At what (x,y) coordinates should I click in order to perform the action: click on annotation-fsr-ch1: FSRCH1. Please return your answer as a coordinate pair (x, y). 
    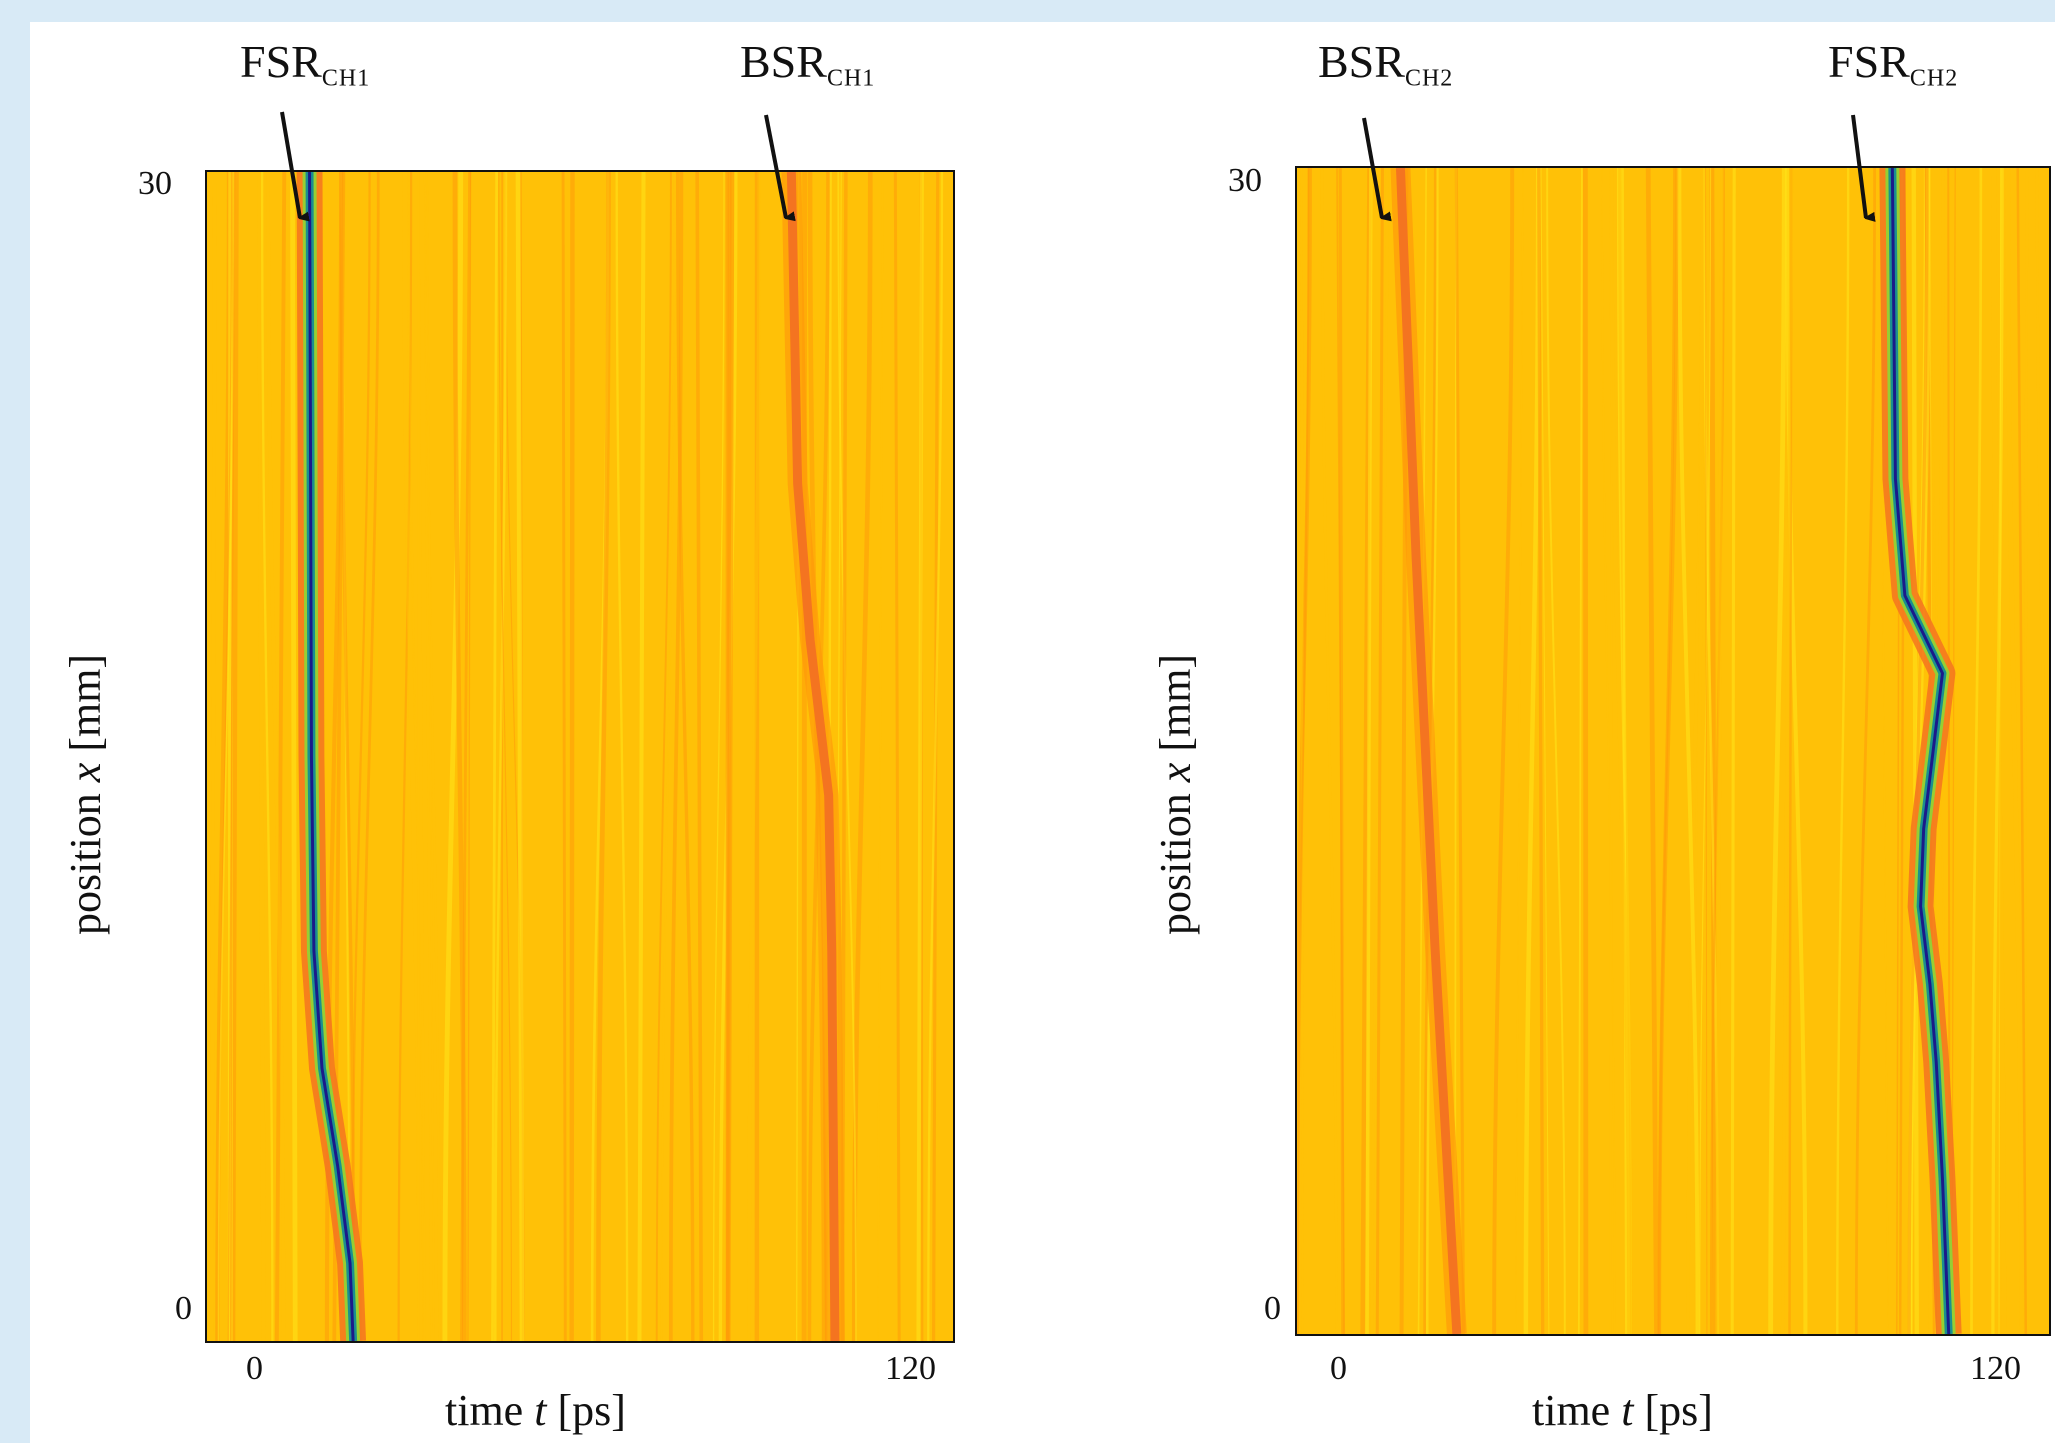
    Looking at the image, I should click on (305, 64).